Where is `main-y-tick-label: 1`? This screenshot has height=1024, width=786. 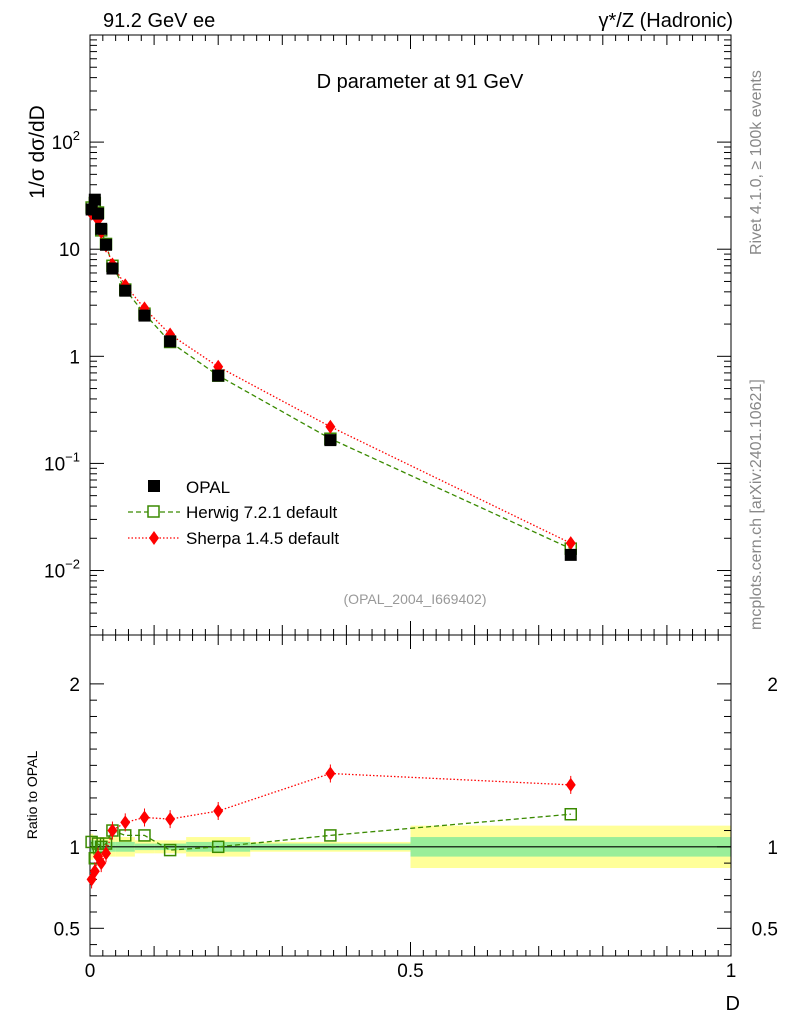
main-y-tick-label: 1 is located at coordinates (74, 357).